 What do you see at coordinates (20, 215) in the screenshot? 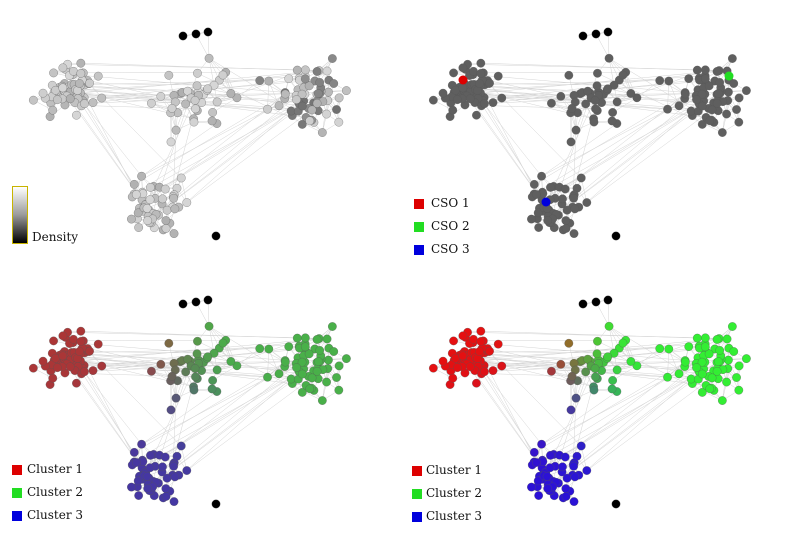
I see `density-colorbar` at bounding box center [20, 215].